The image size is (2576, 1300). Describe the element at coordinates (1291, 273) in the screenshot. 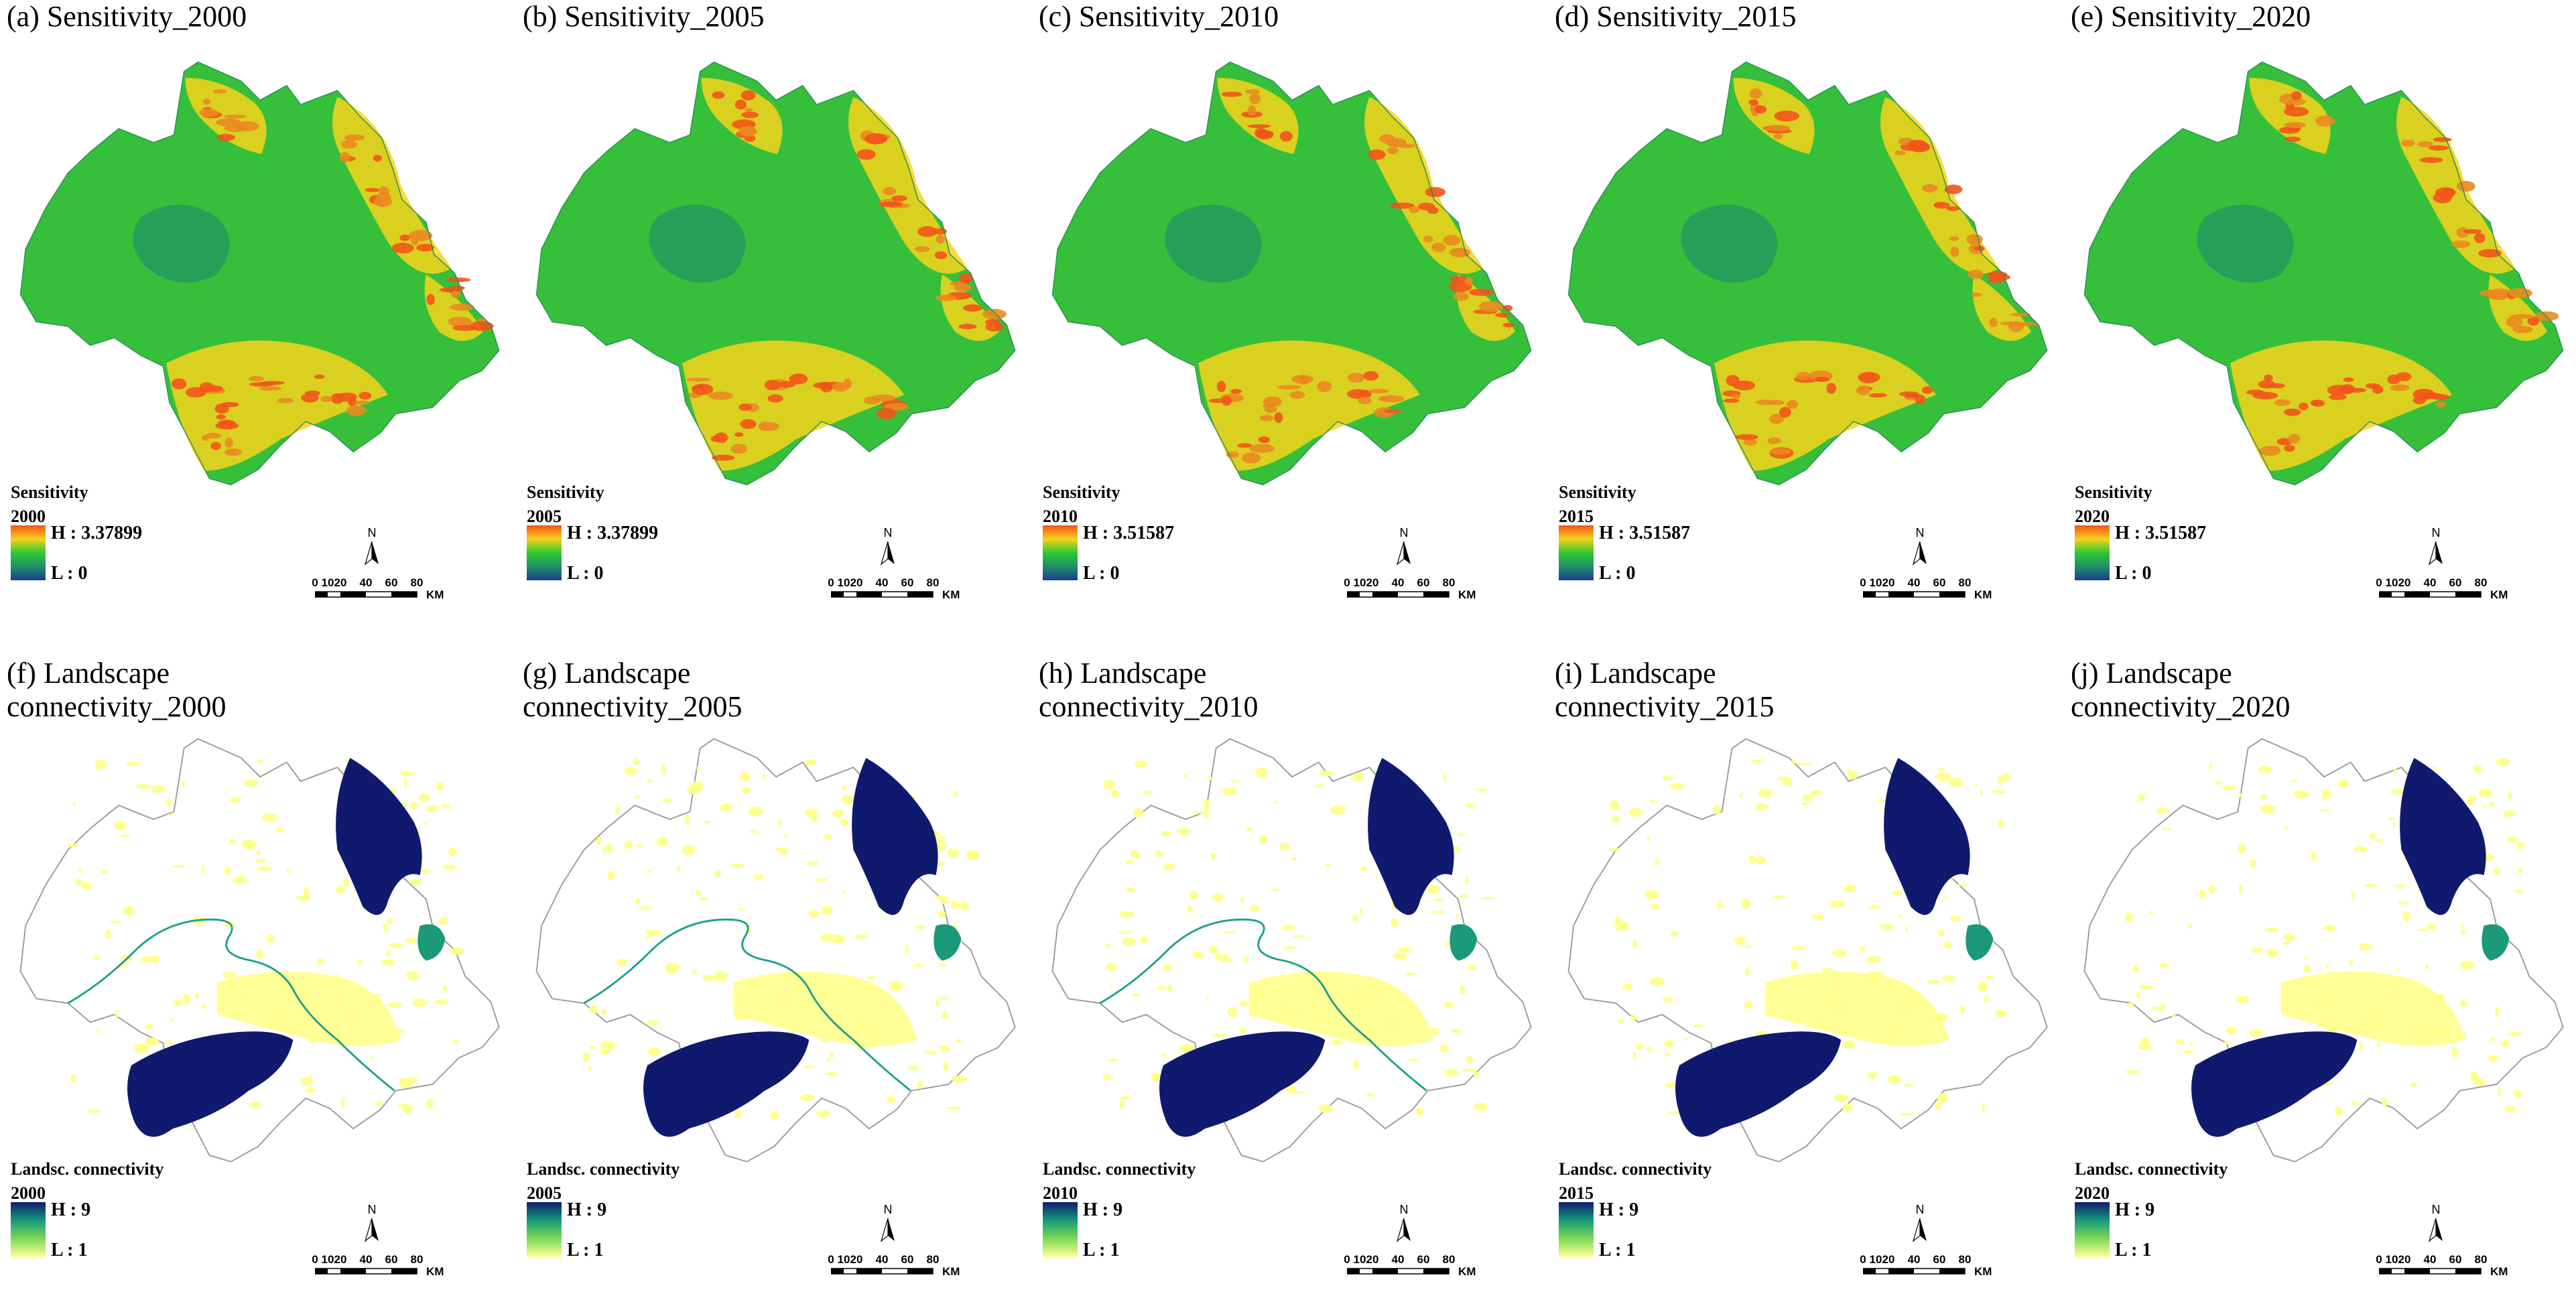

I see `study-area-boundary` at that location.